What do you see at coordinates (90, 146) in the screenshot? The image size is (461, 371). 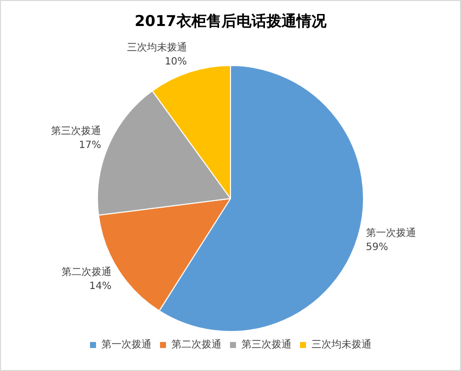 I see `data-label: 17%` at bounding box center [90, 146].